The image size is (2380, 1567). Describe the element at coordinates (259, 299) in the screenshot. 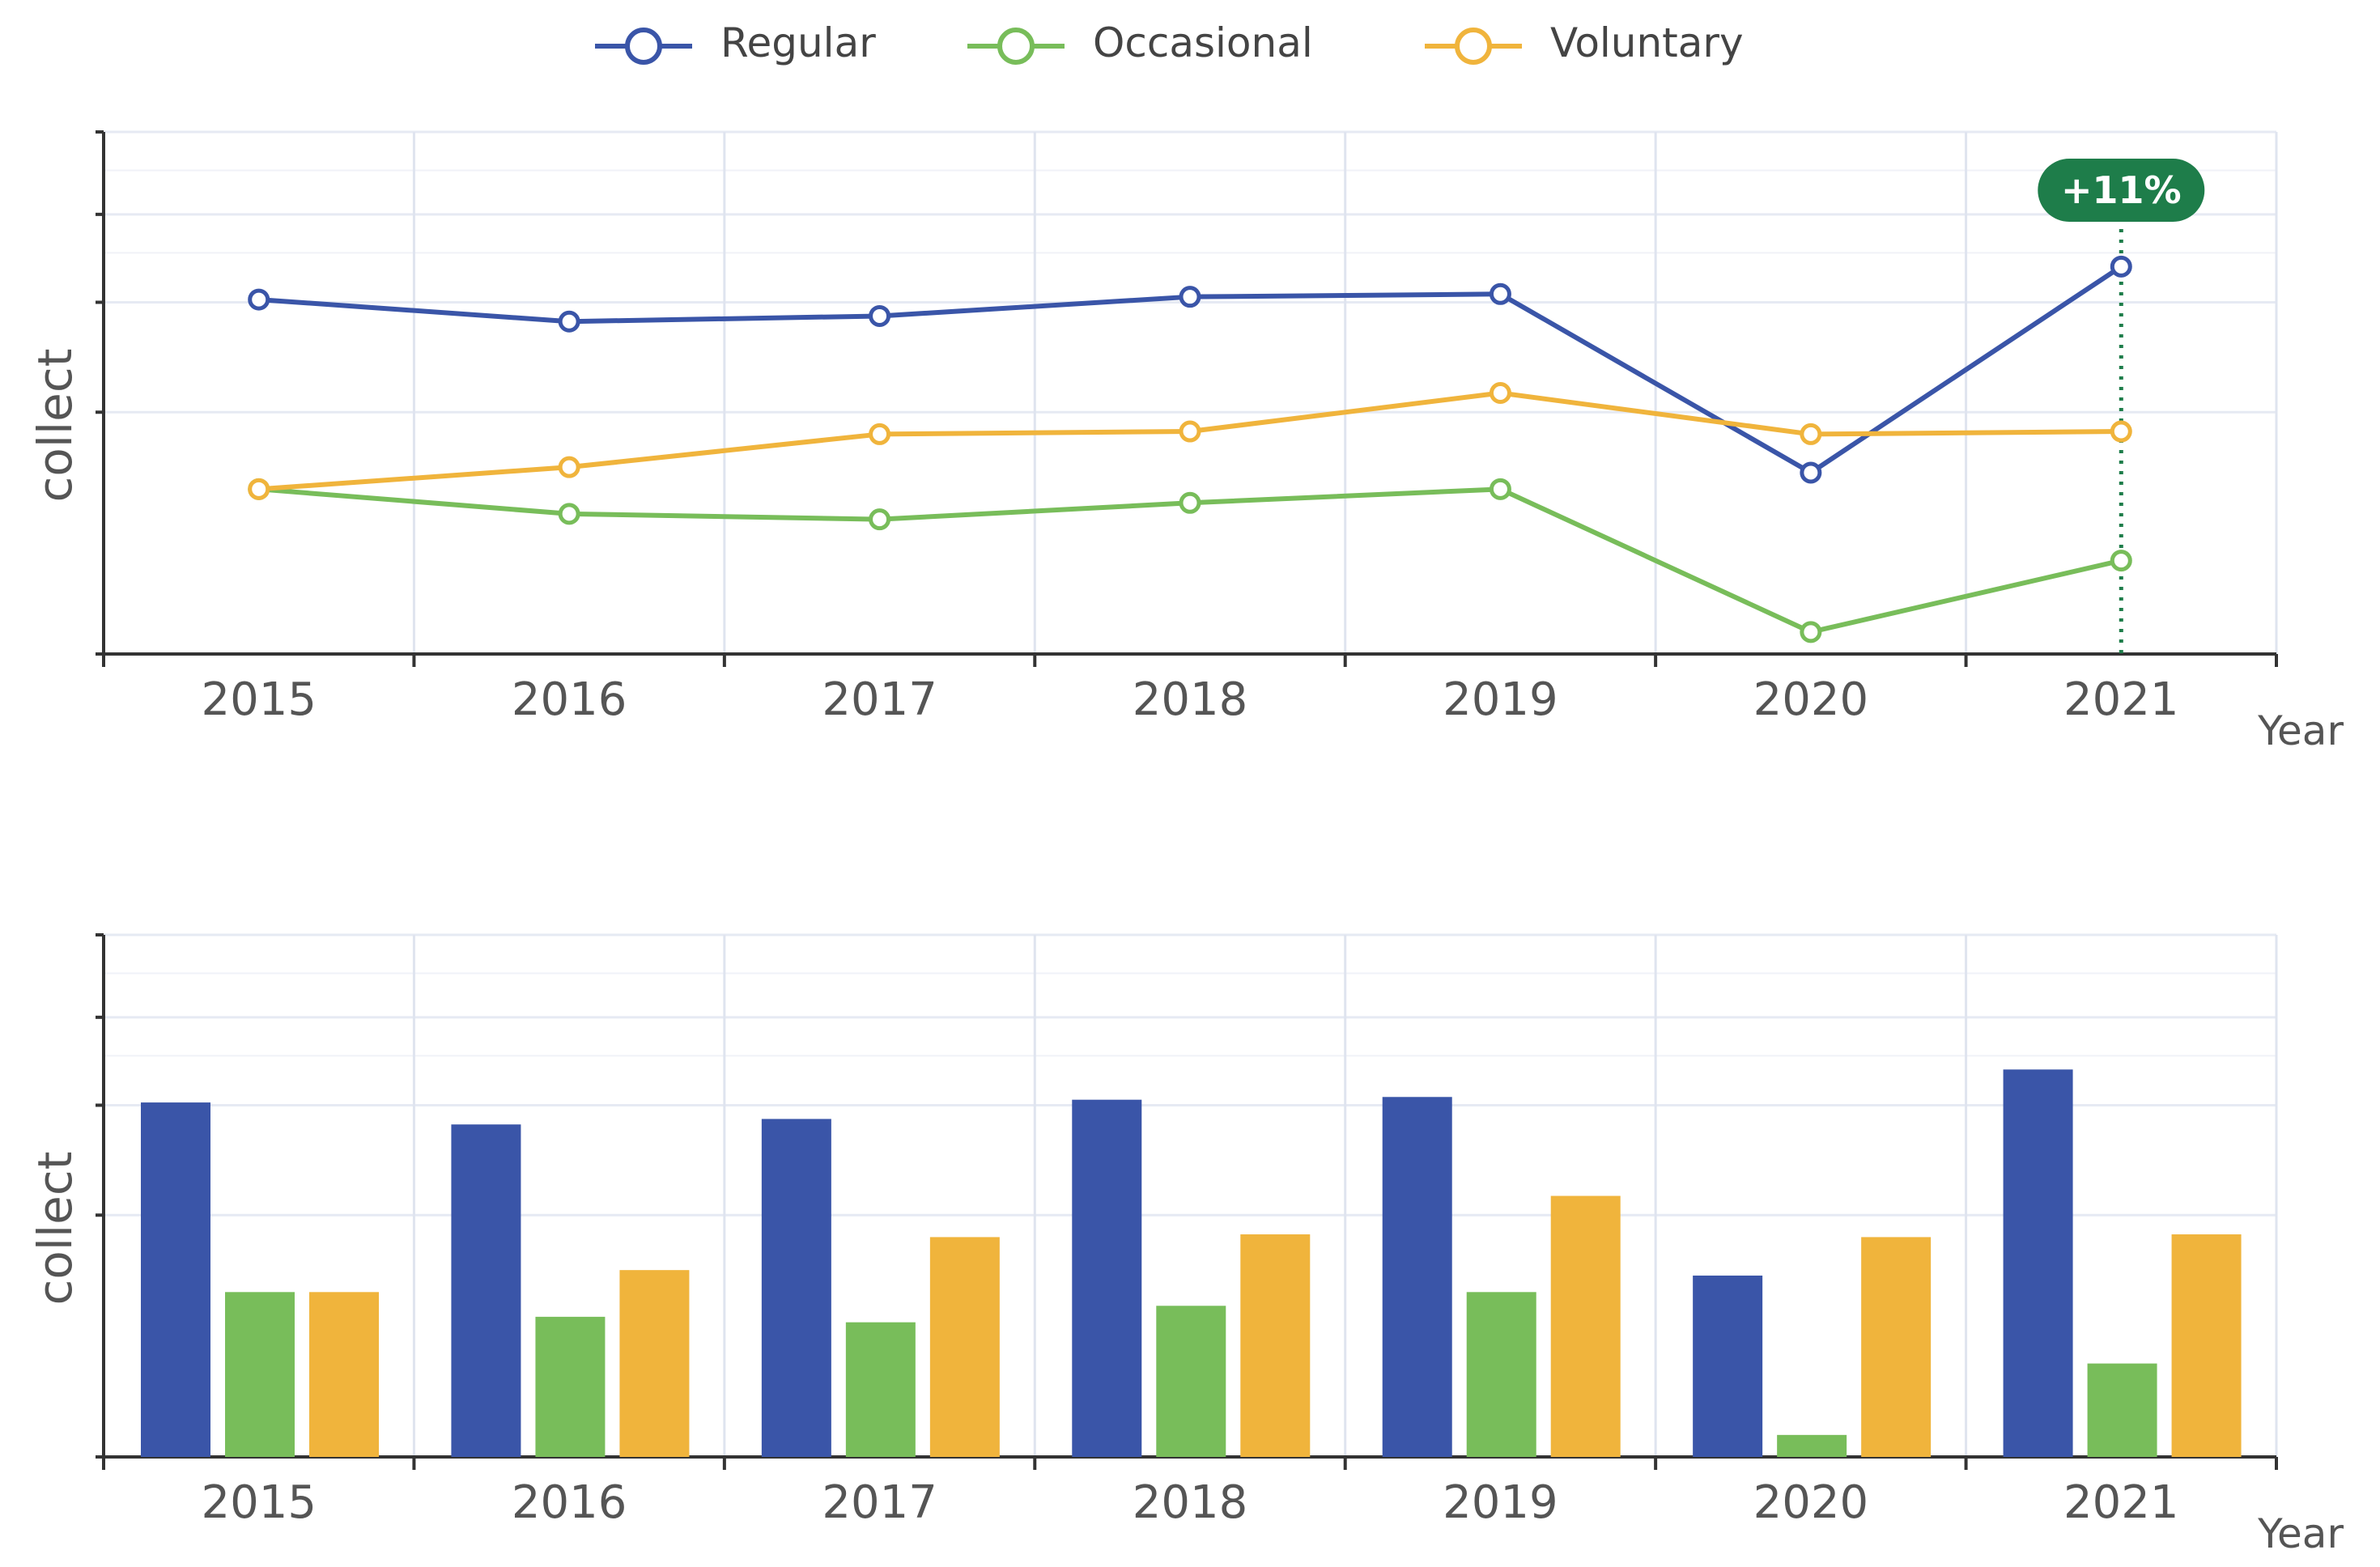

I see `point-regular-2015` at that location.